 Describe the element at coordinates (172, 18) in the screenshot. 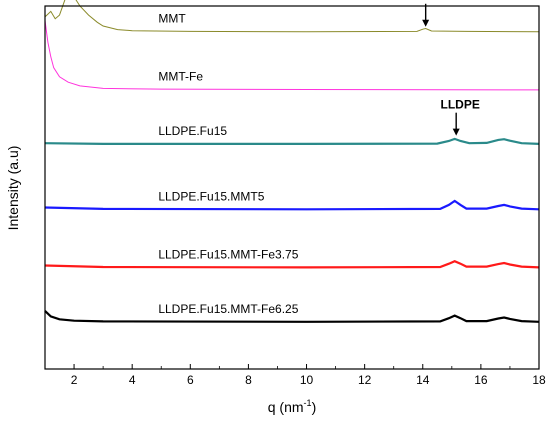

I see `series-label-0: MMT` at that location.